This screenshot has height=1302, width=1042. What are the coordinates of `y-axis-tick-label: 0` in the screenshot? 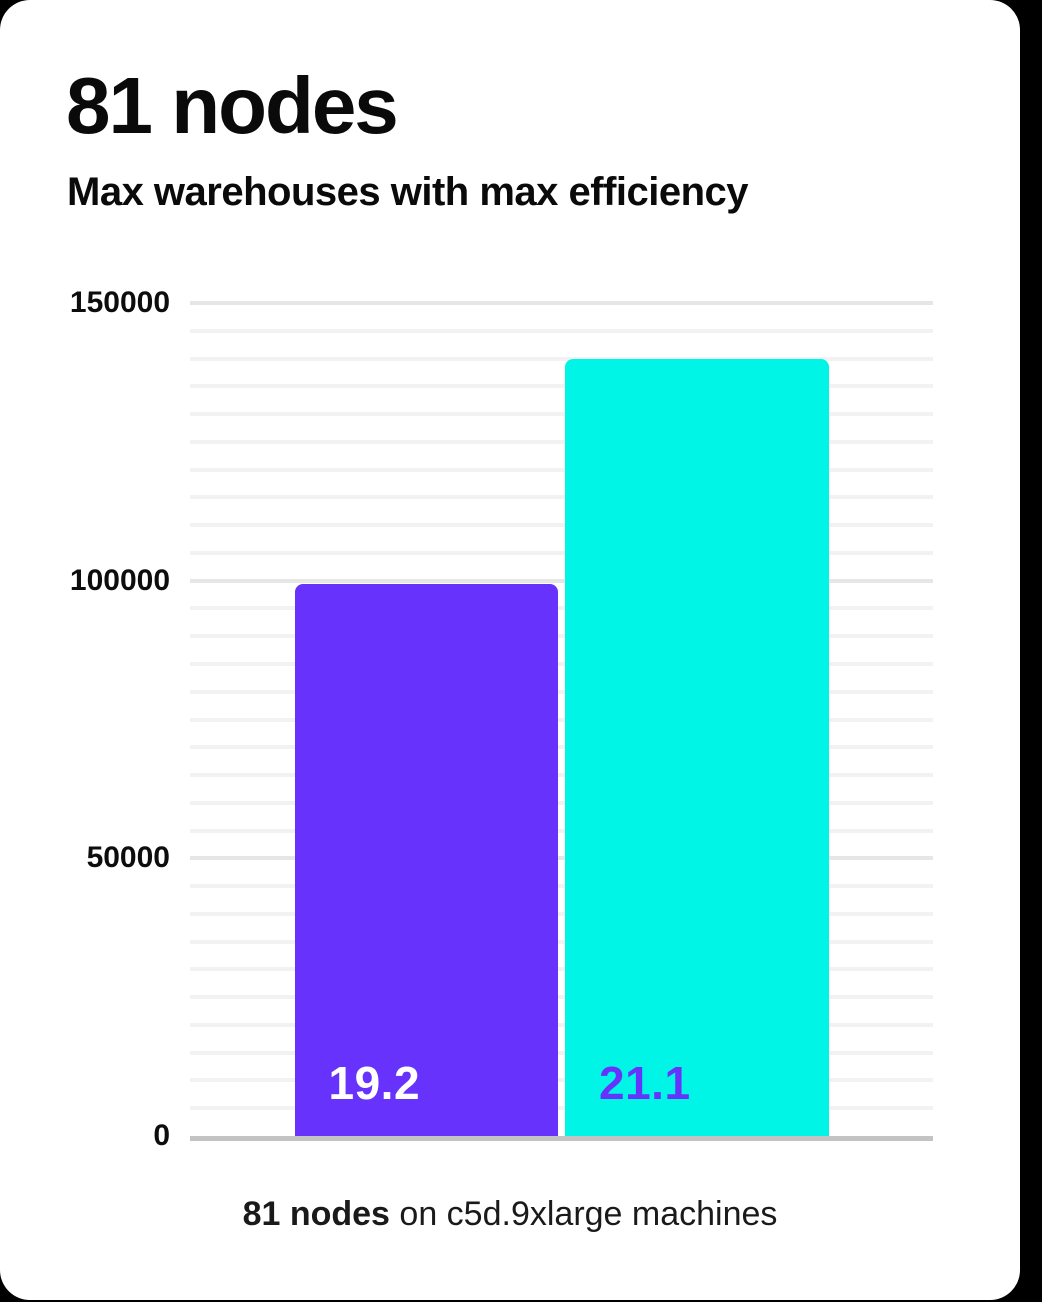 It's located at (161, 1135).